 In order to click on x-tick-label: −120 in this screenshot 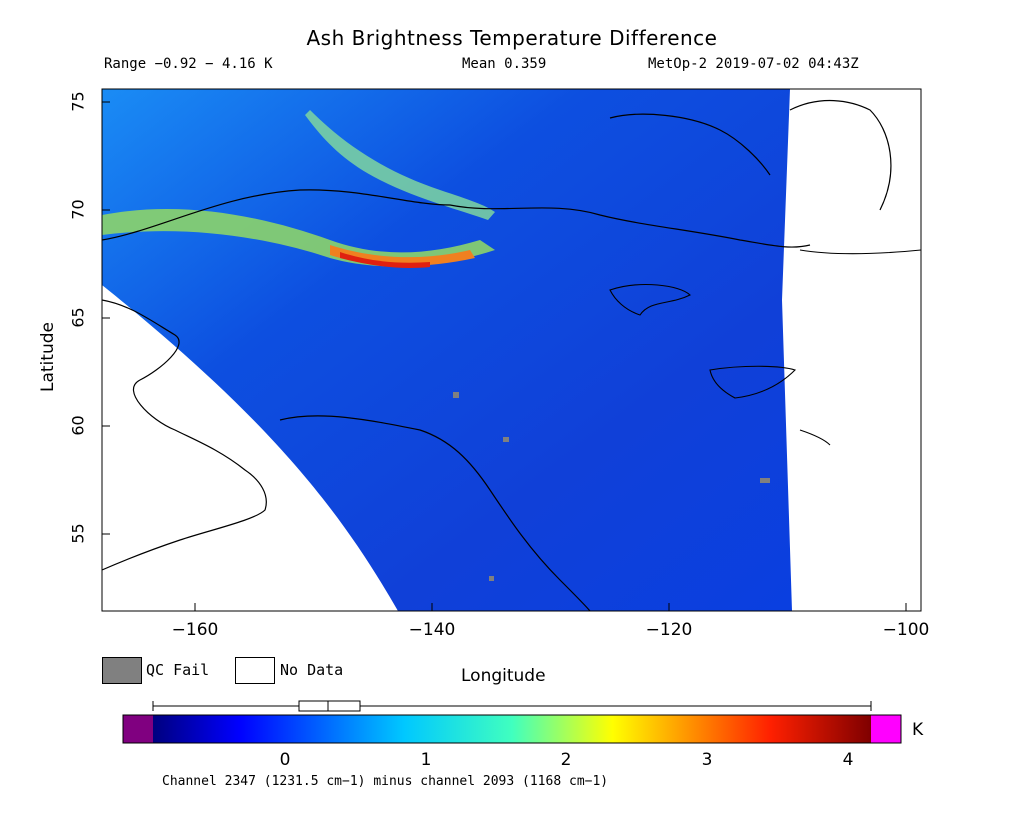, I will do `click(669, 630)`.